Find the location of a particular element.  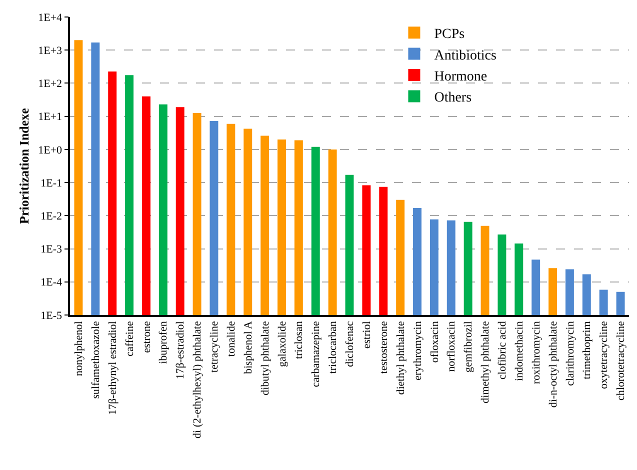

y-tick-label: 1E+1 is located at coordinates (50, 117).